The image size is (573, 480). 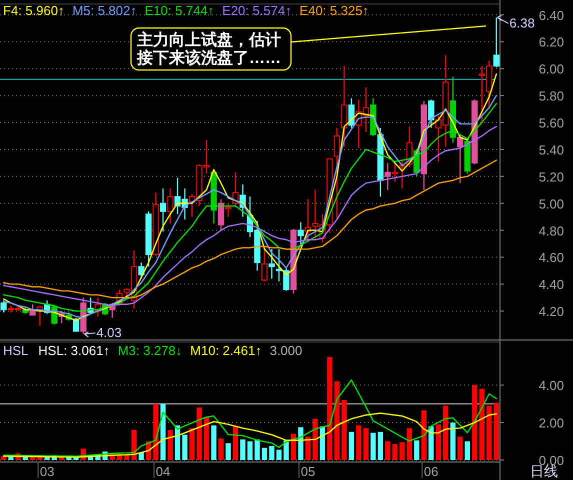 What do you see at coordinates (109, 332) in the screenshot?
I see `annotation: 4.03` at bounding box center [109, 332].